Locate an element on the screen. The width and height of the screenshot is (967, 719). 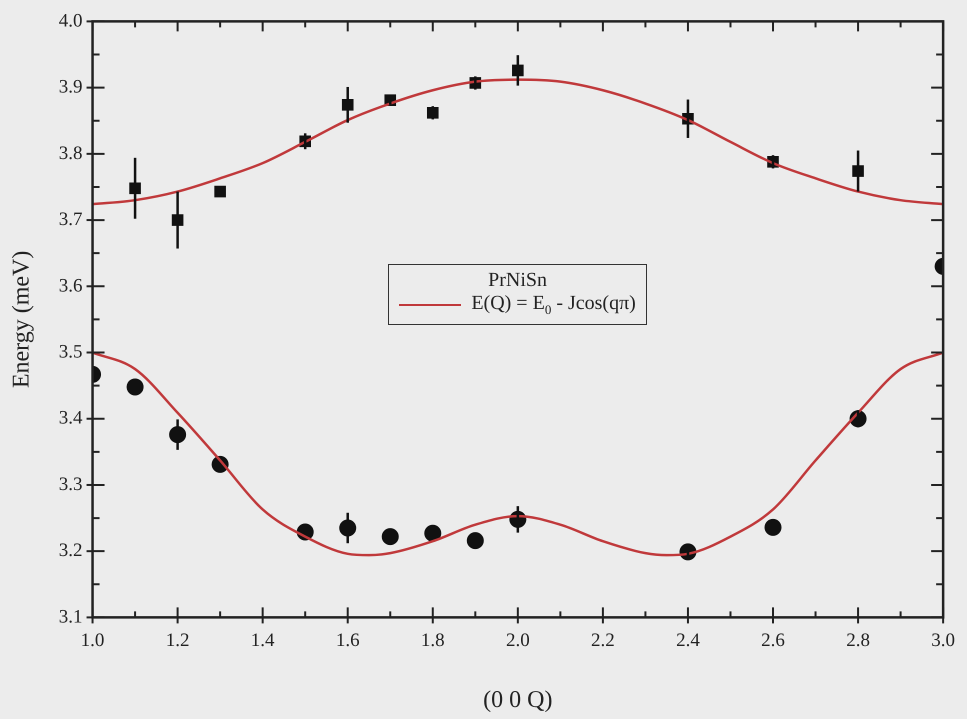
y-tick-label: 3.2 is located at coordinates (70, 551).